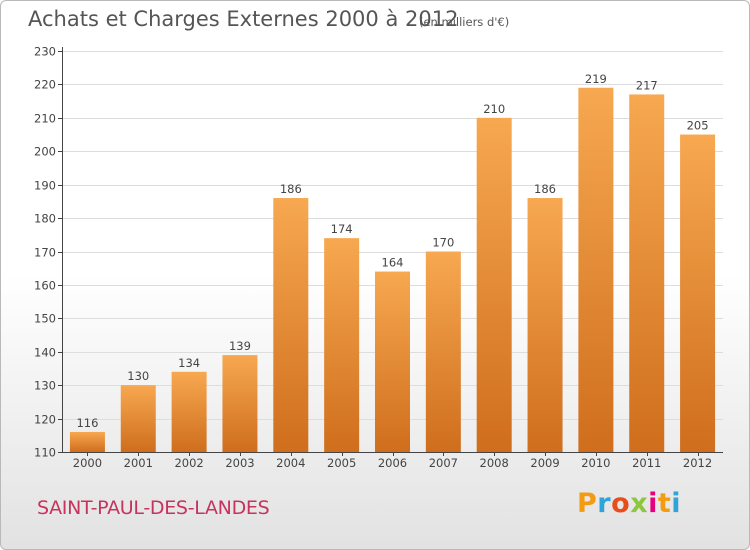 The width and height of the screenshot is (750, 550). Describe the element at coordinates (494, 109) in the screenshot. I see `data-label: 210` at that location.